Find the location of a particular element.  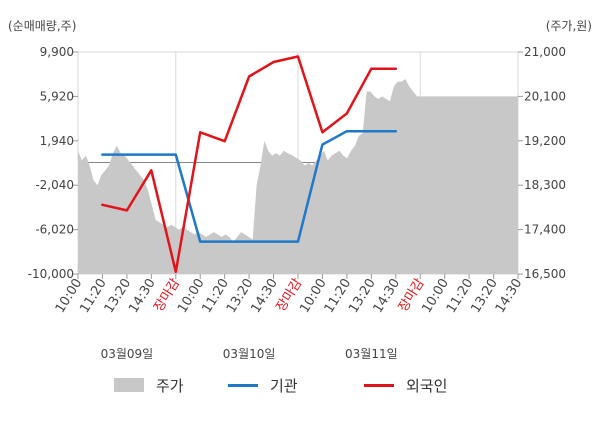

left-axis-tick-label: -2,040 is located at coordinates (54, 185).